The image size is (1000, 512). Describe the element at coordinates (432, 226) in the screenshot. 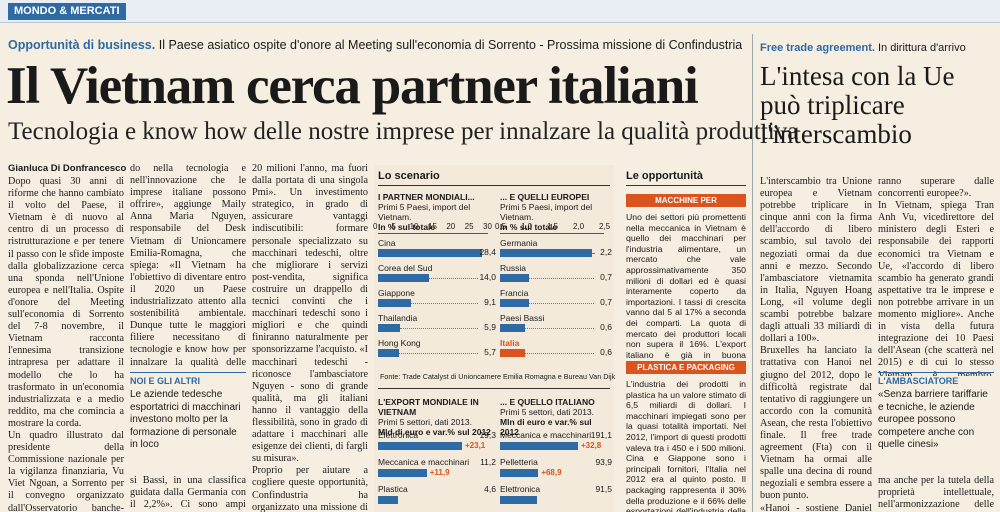

I see `axis-tick-label: 15` at that location.